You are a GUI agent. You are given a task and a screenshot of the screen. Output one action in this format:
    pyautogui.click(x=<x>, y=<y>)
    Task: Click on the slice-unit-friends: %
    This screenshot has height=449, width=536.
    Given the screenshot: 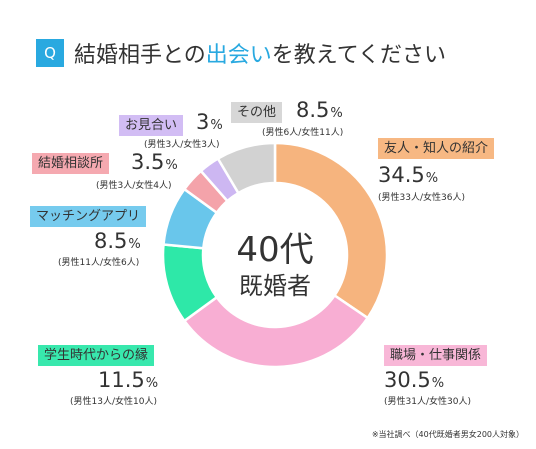 What is the action you would take?
    pyautogui.click(x=432, y=178)
    